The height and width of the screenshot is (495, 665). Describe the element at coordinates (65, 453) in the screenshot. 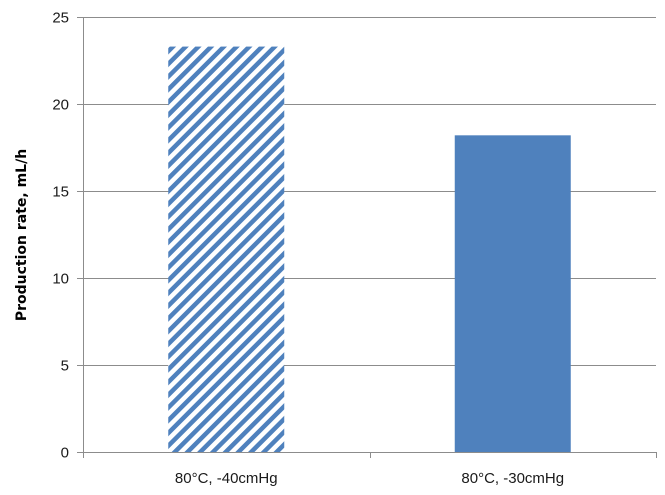

I see `y-tick-label: 0` at that location.